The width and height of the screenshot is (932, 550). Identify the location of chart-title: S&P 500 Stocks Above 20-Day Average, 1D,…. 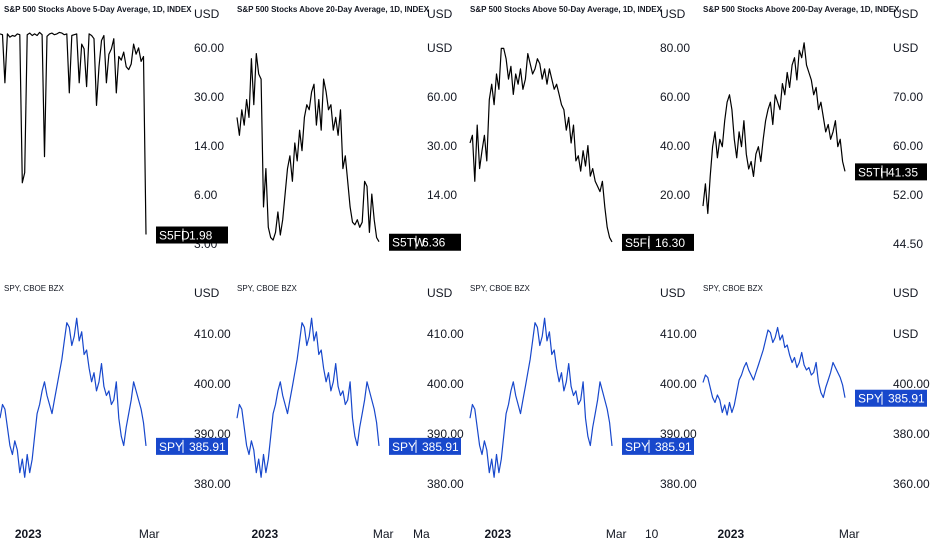
(333, 9).